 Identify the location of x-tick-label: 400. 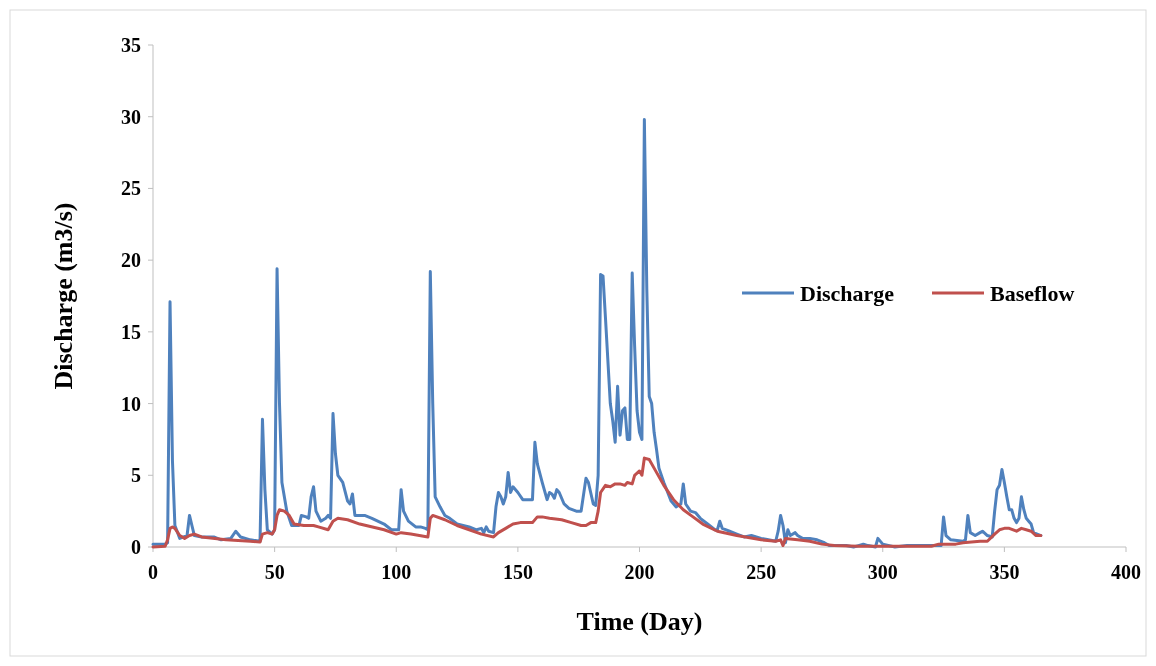
(1126, 572).